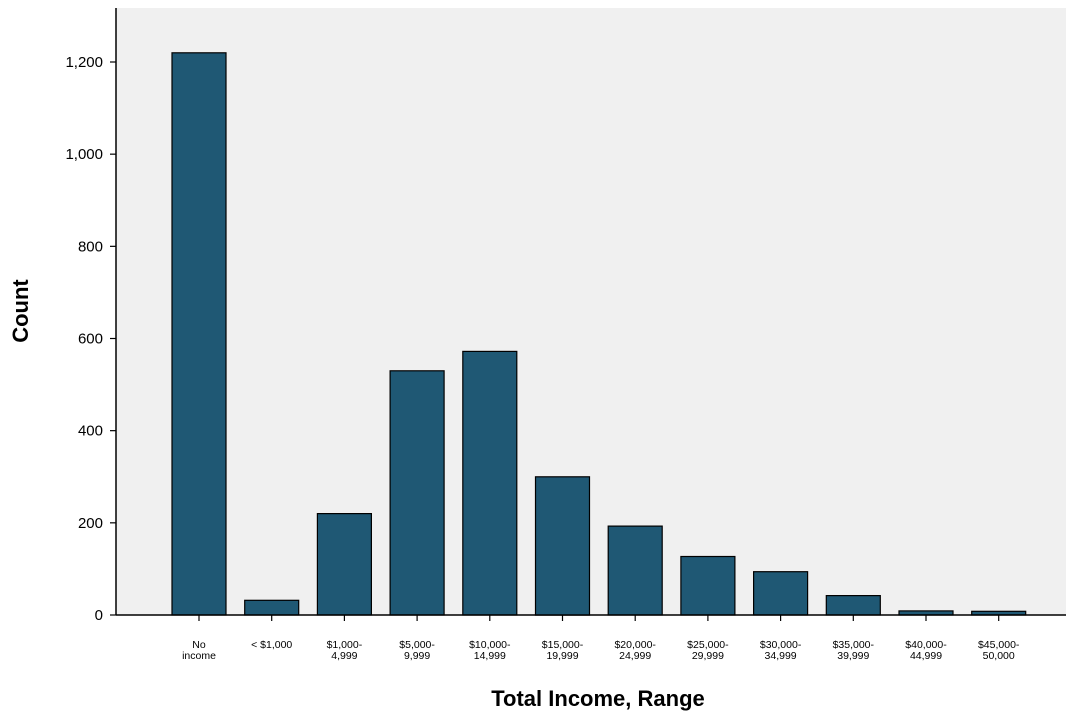  I want to click on x-tick-label: $15,000-19,999, so click(563, 650).